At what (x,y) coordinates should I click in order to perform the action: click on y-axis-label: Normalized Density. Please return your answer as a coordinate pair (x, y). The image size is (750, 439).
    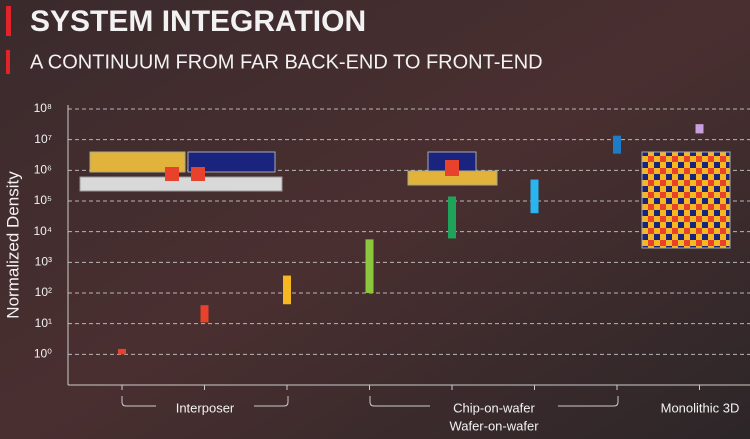
    Looking at the image, I should click on (12, 245).